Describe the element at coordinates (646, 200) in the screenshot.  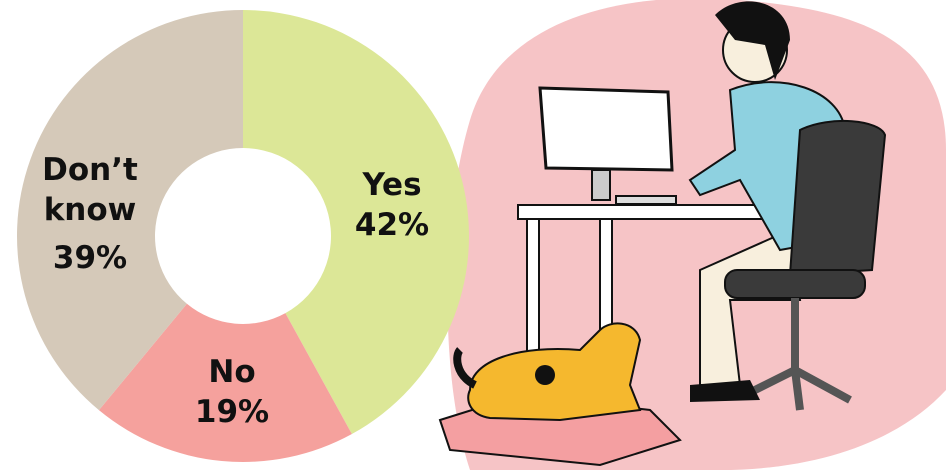
I see `keyboard` at that location.